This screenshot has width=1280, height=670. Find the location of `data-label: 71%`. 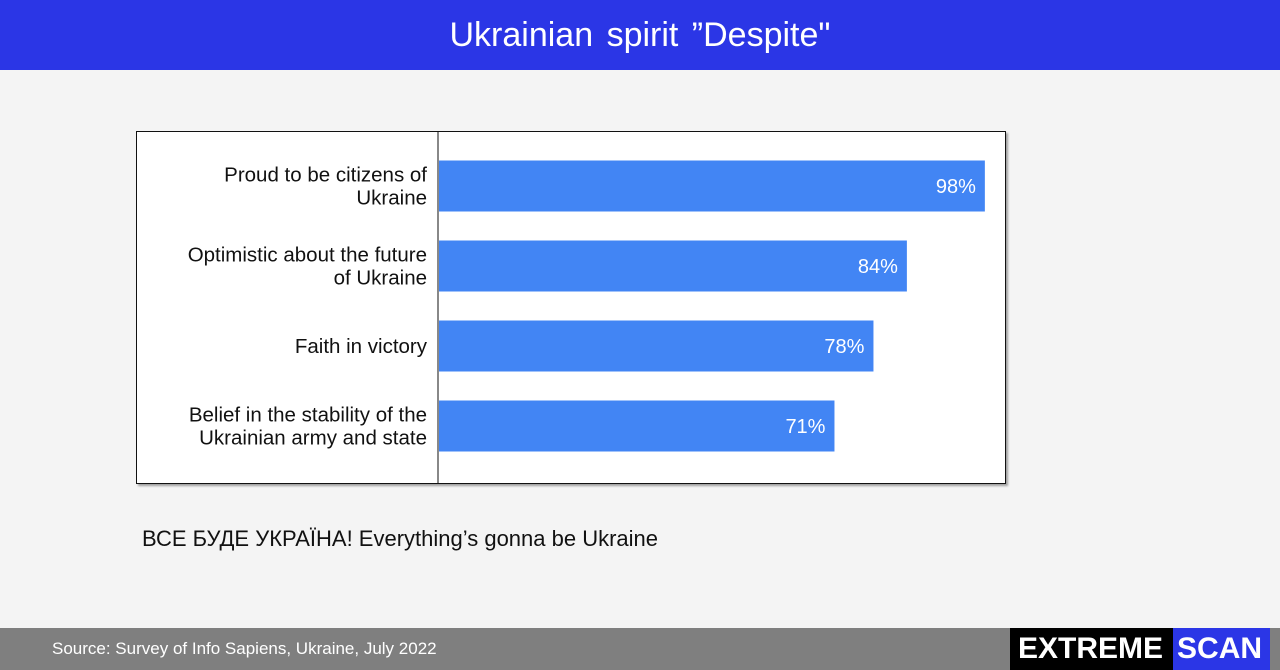

data-label: 71% is located at coordinates (805, 427).